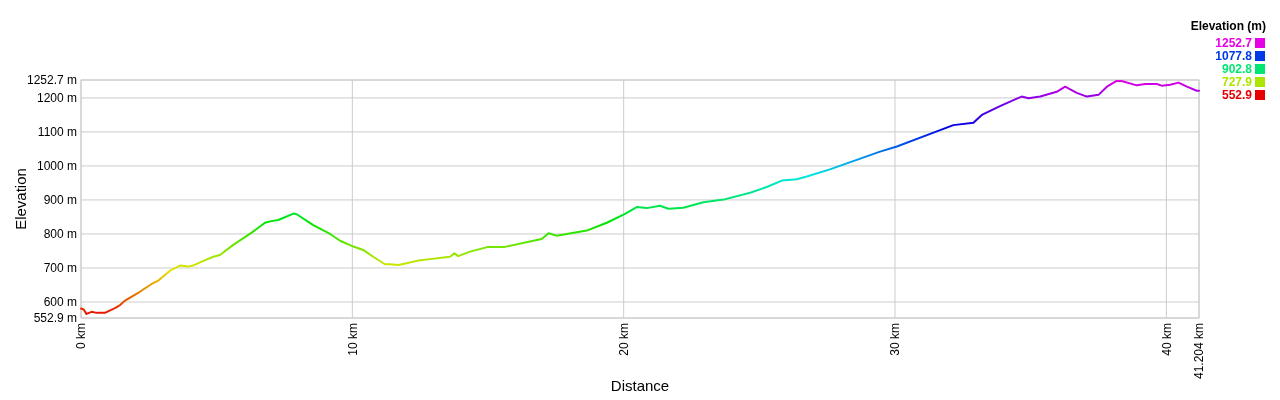  What do you see at coordinates (1228, 26) in the screenshot?
I see `color-bar-title: Elevation (m)` at bounding box center [1228, 26].